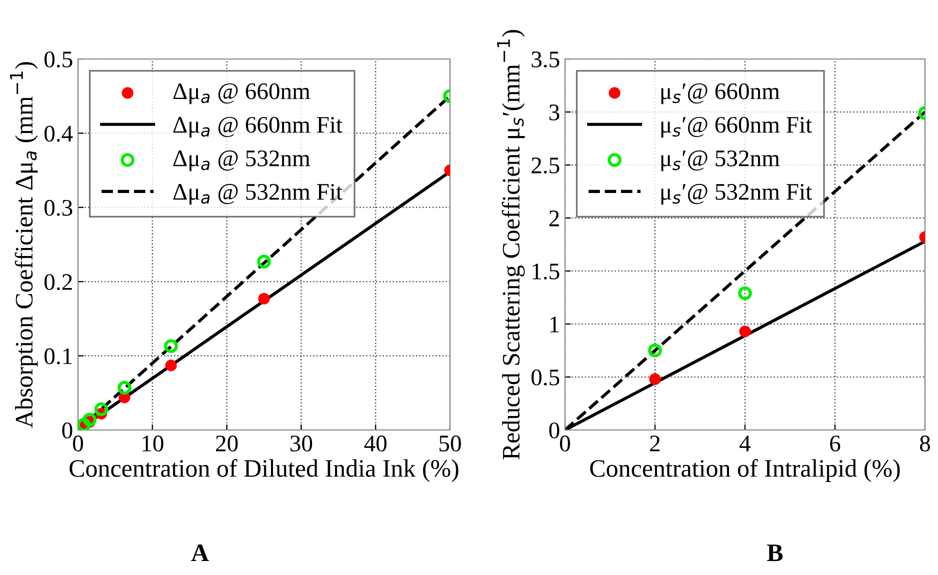  Describe the element at coordinates (736, 127) in the screenshot. I see `legend-label: μ$_{s}$′@ 660nm Fit` at that location.